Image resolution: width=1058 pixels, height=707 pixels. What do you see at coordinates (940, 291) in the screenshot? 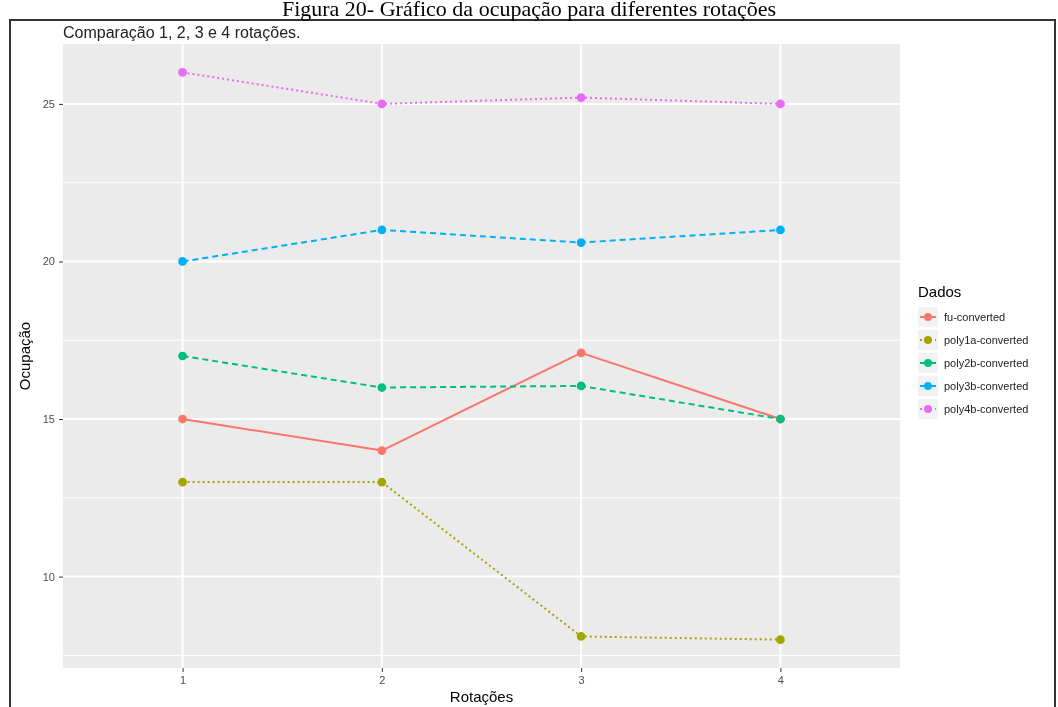
I see `legend-title: Dados` at bounding box center [940, 291].